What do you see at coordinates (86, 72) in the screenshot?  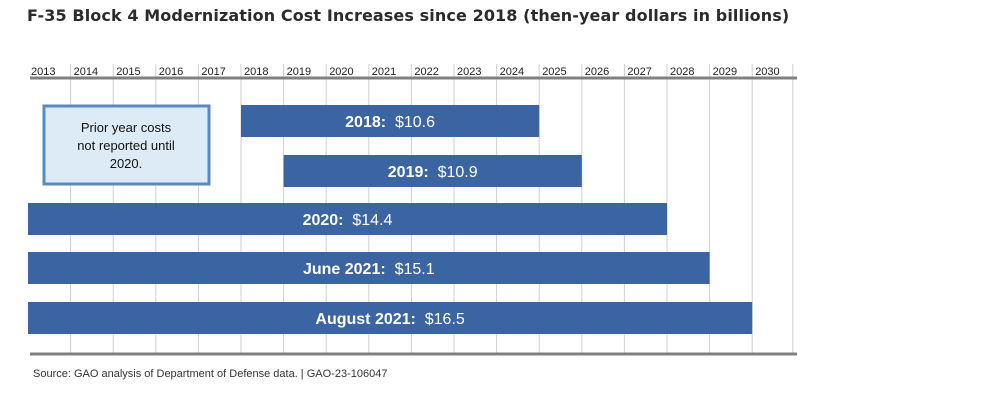 I see `tick-label: 2014` at bounding box center [86, 72].